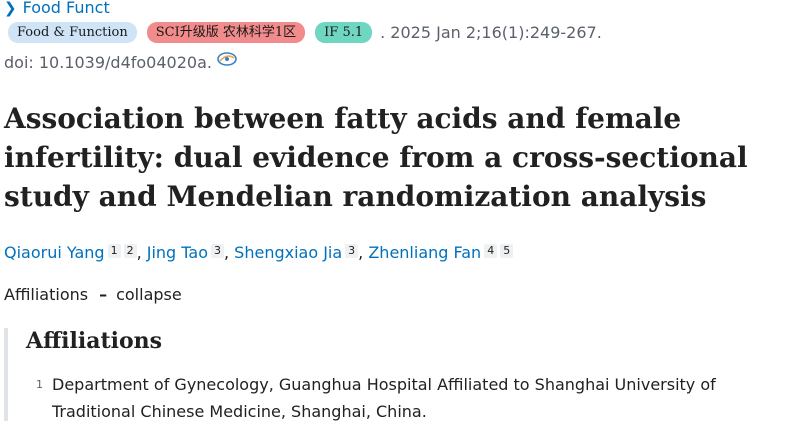  Describe the element at coordinates (39, 384) in the screenshot. I see `affiliation-number: 1` at that location.